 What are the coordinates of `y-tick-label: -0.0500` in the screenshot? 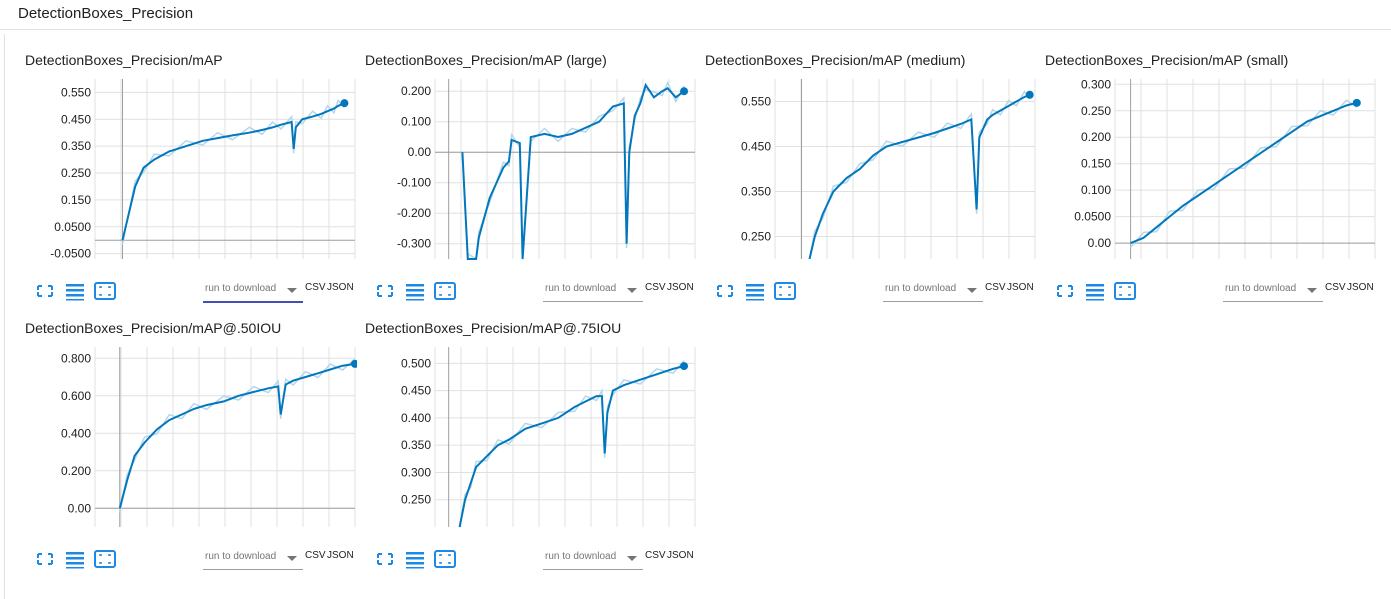 It's located at (70, 254).